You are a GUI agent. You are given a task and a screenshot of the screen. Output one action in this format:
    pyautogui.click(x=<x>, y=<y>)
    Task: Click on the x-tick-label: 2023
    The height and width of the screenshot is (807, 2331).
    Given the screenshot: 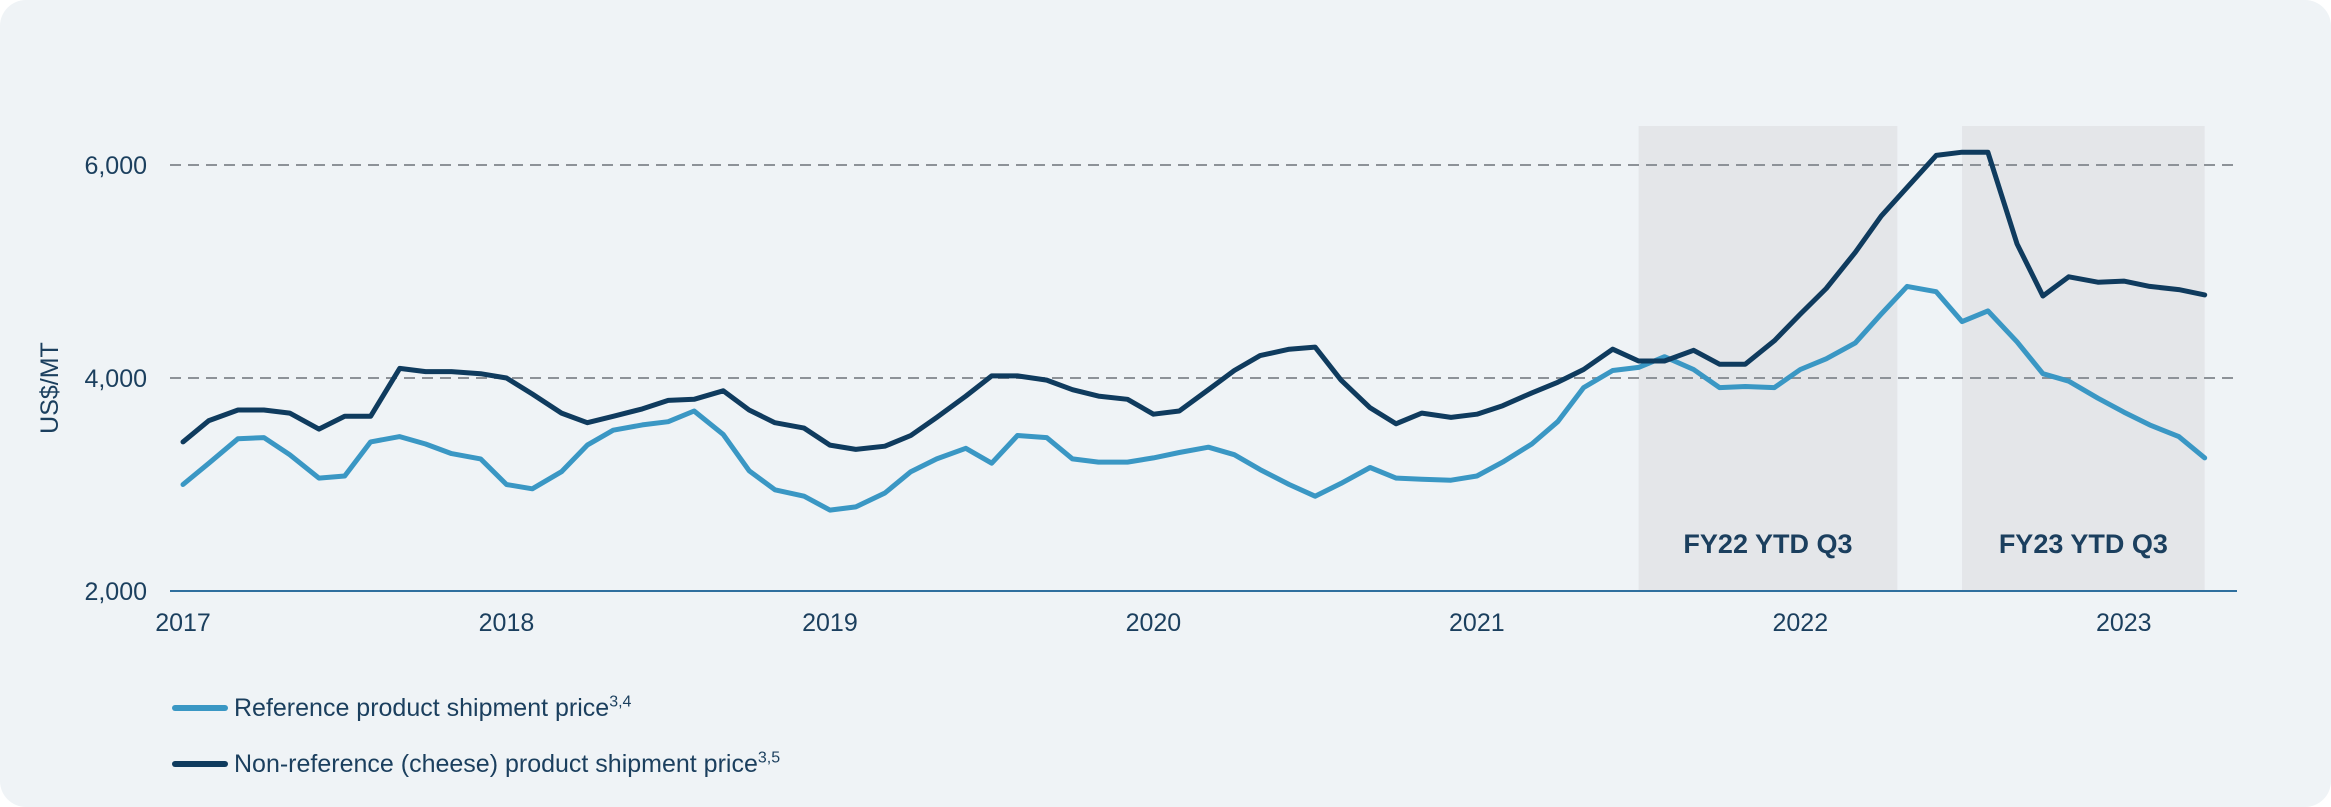 What is the action you would take?
    pyautogui.click(x=2124, y=623)
    